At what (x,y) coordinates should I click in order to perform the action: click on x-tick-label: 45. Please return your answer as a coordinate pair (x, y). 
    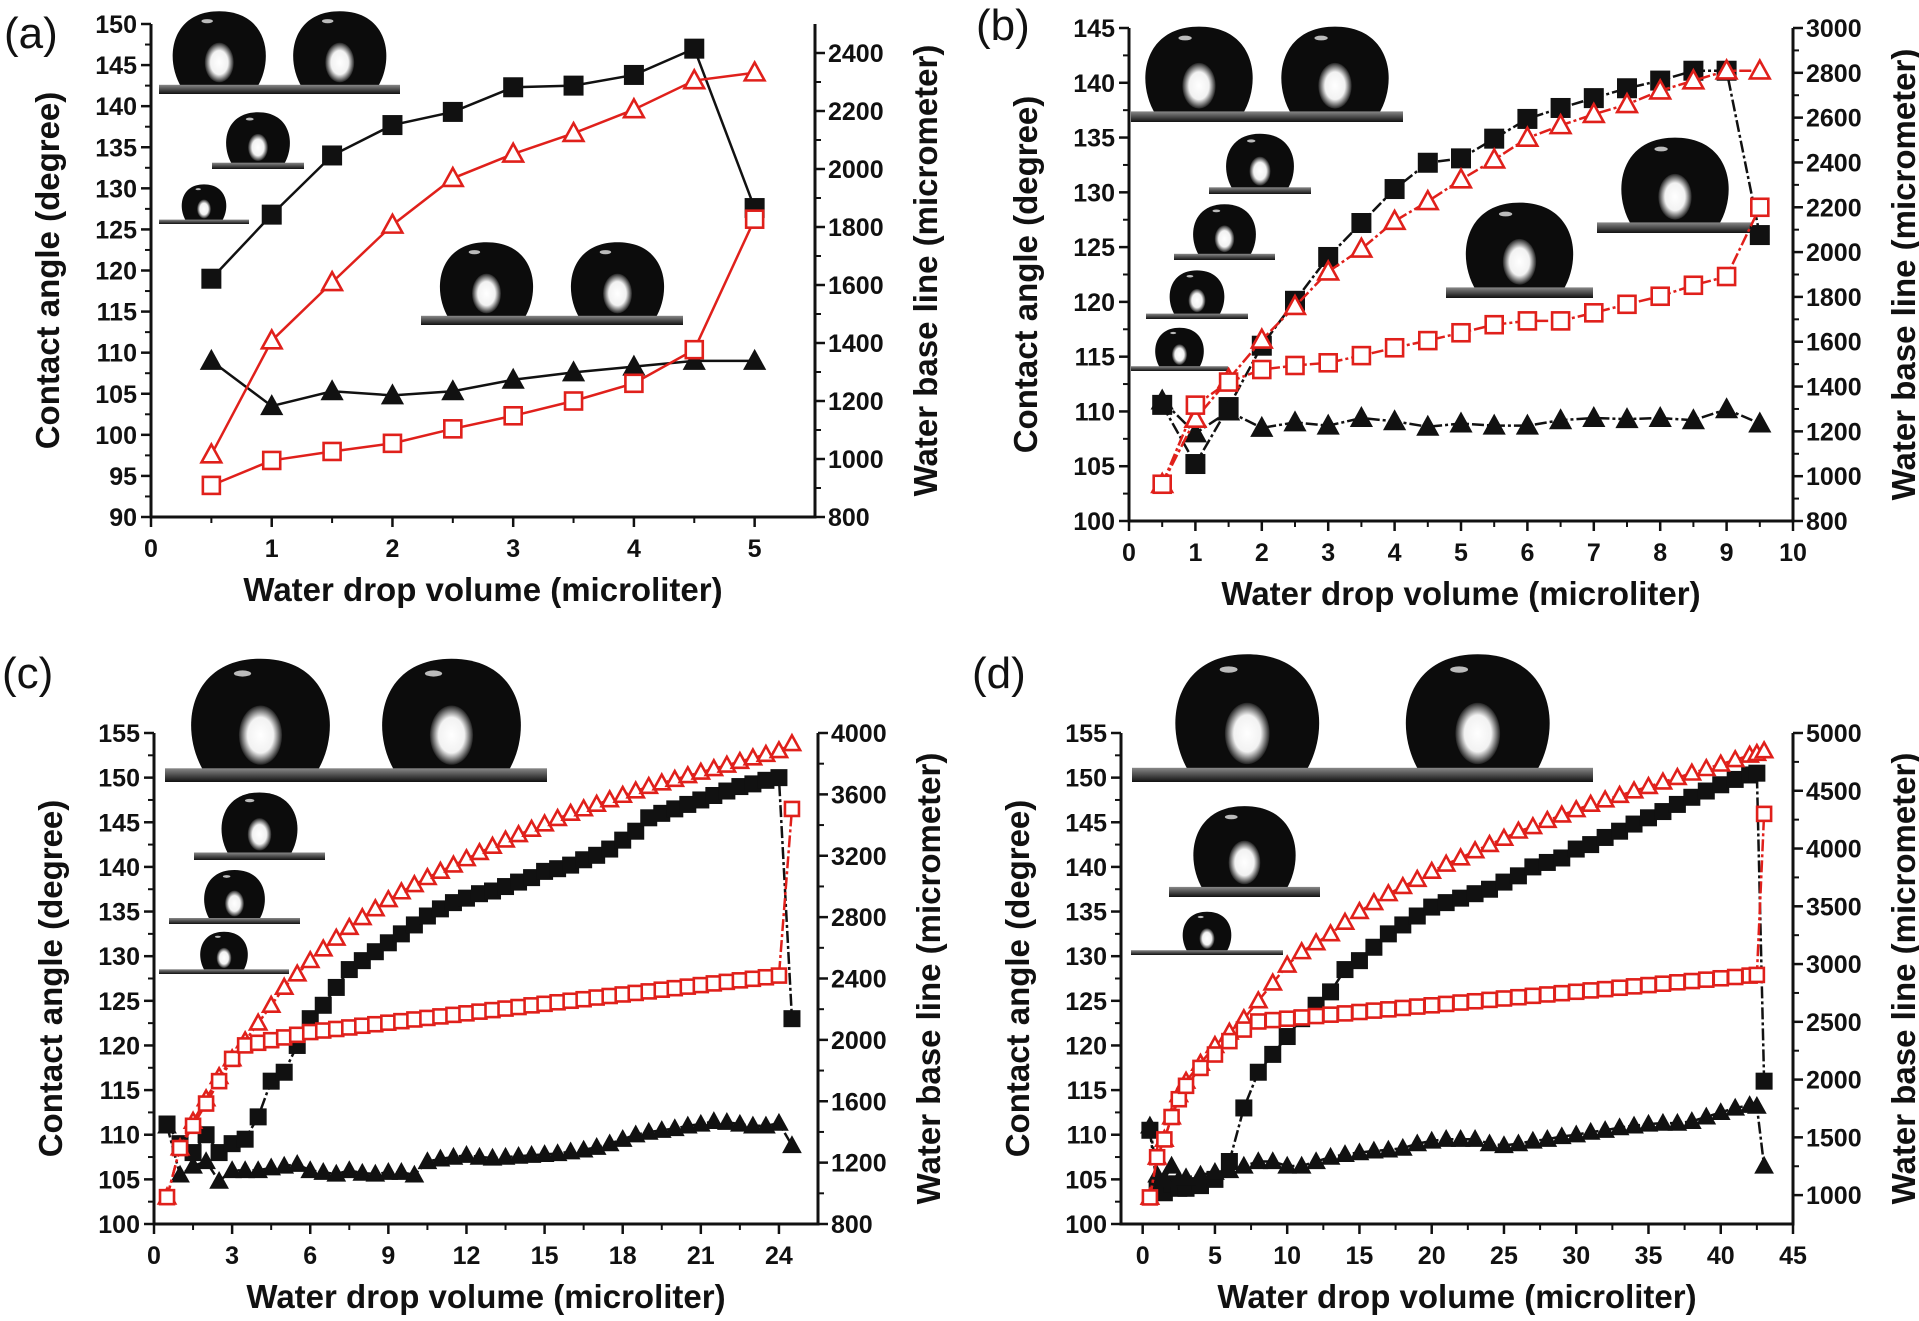
    Looking at the image, I should click on (1793, 1256).